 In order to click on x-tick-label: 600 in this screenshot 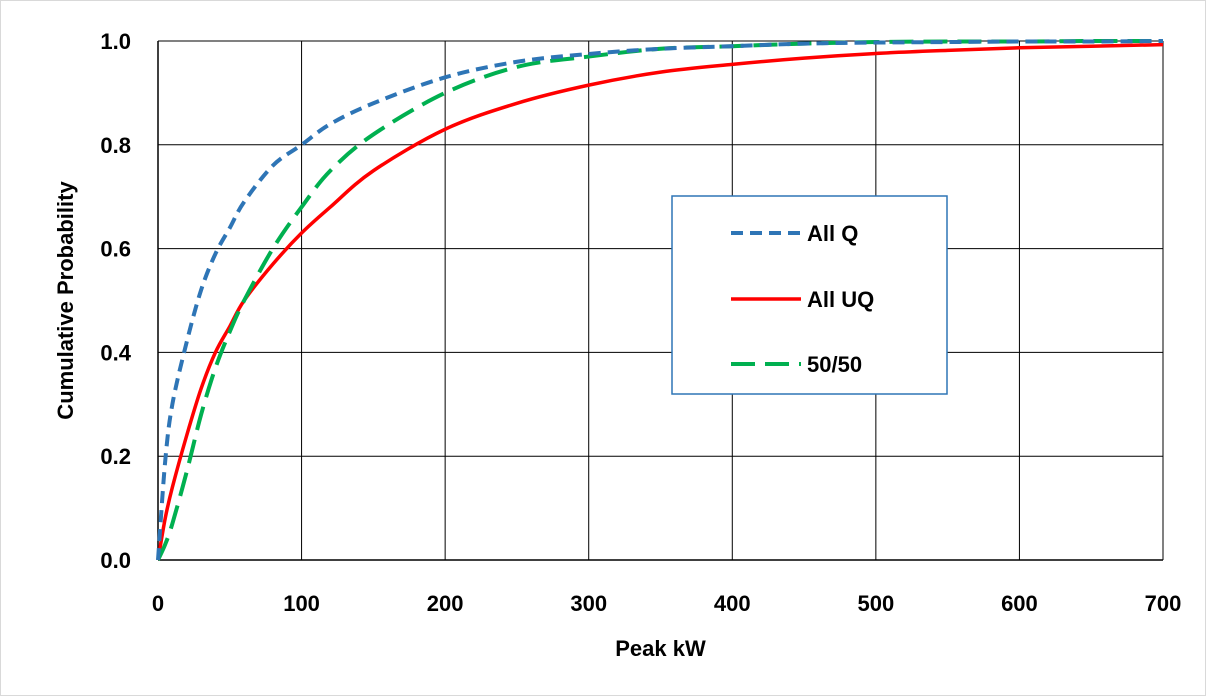, I will do `click(1019, 603)`.